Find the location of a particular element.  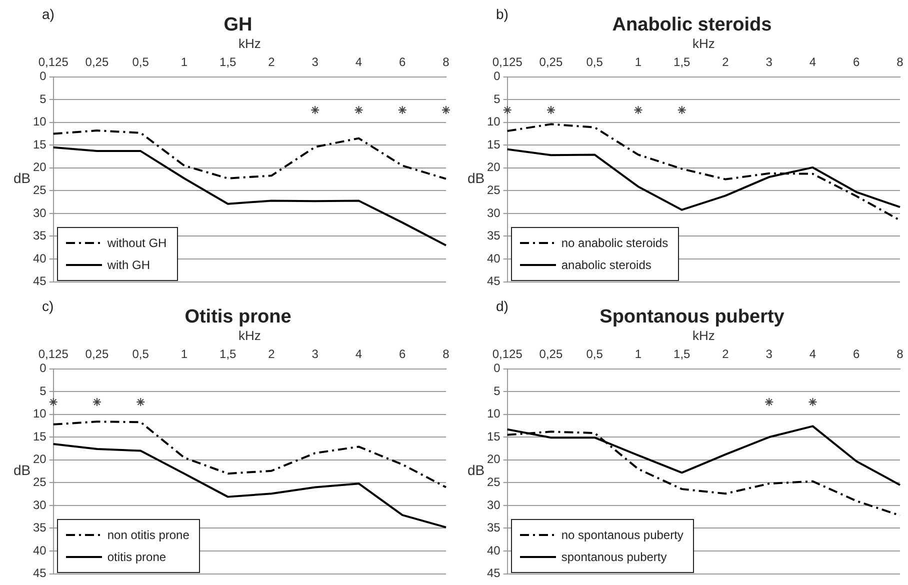

chart-title: Anabolic steroids is located at coordinates (692, 25).